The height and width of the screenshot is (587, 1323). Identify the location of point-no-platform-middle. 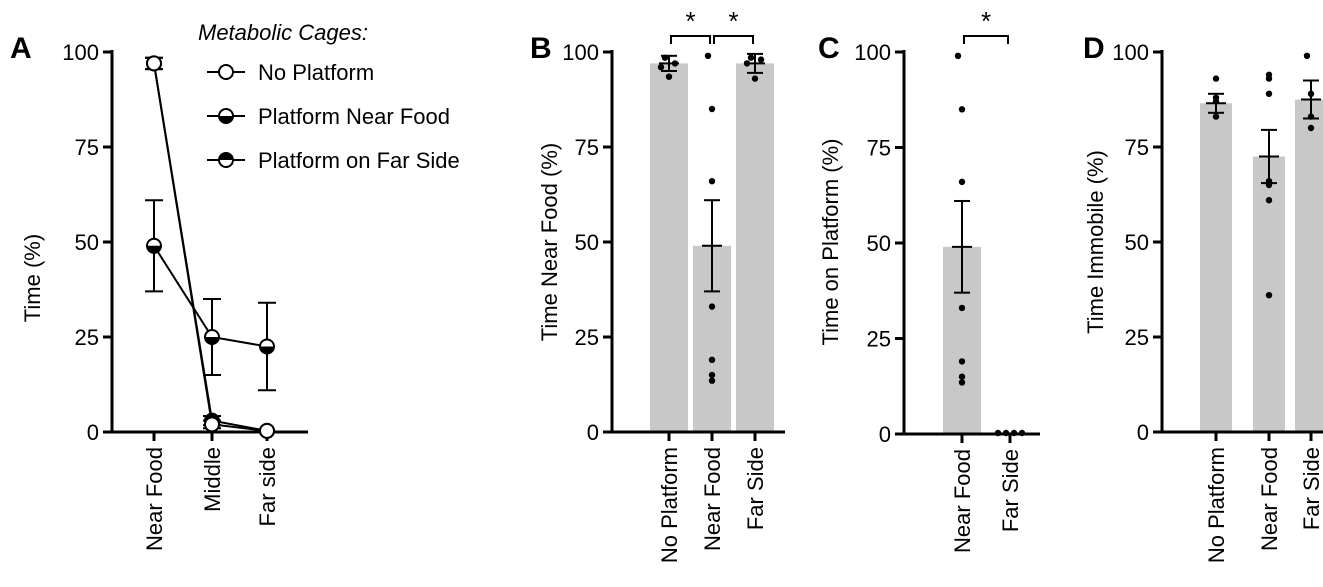
(212, 424).